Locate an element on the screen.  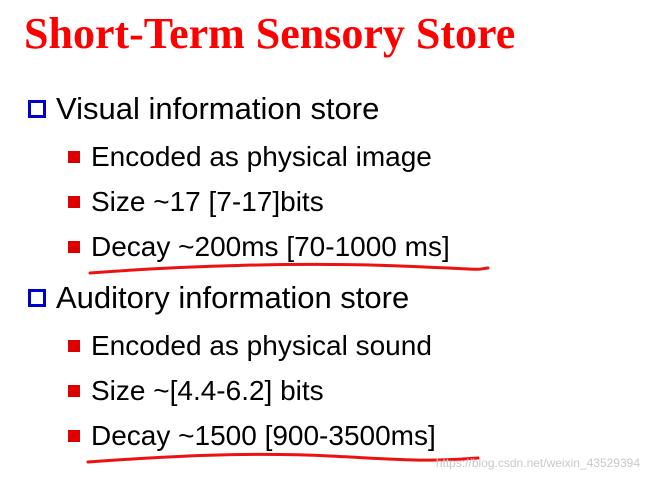
underline-decay-visual is located at coordinates (289, 268).